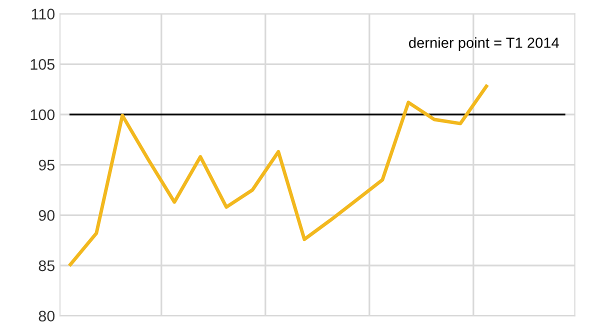 Image resolution: width=600 pixels, height=329 pixels. What do you see at coordinates (46, 165) in the screenshot?
I see `y-tick-label: 95` at bounding box center [46, 165].